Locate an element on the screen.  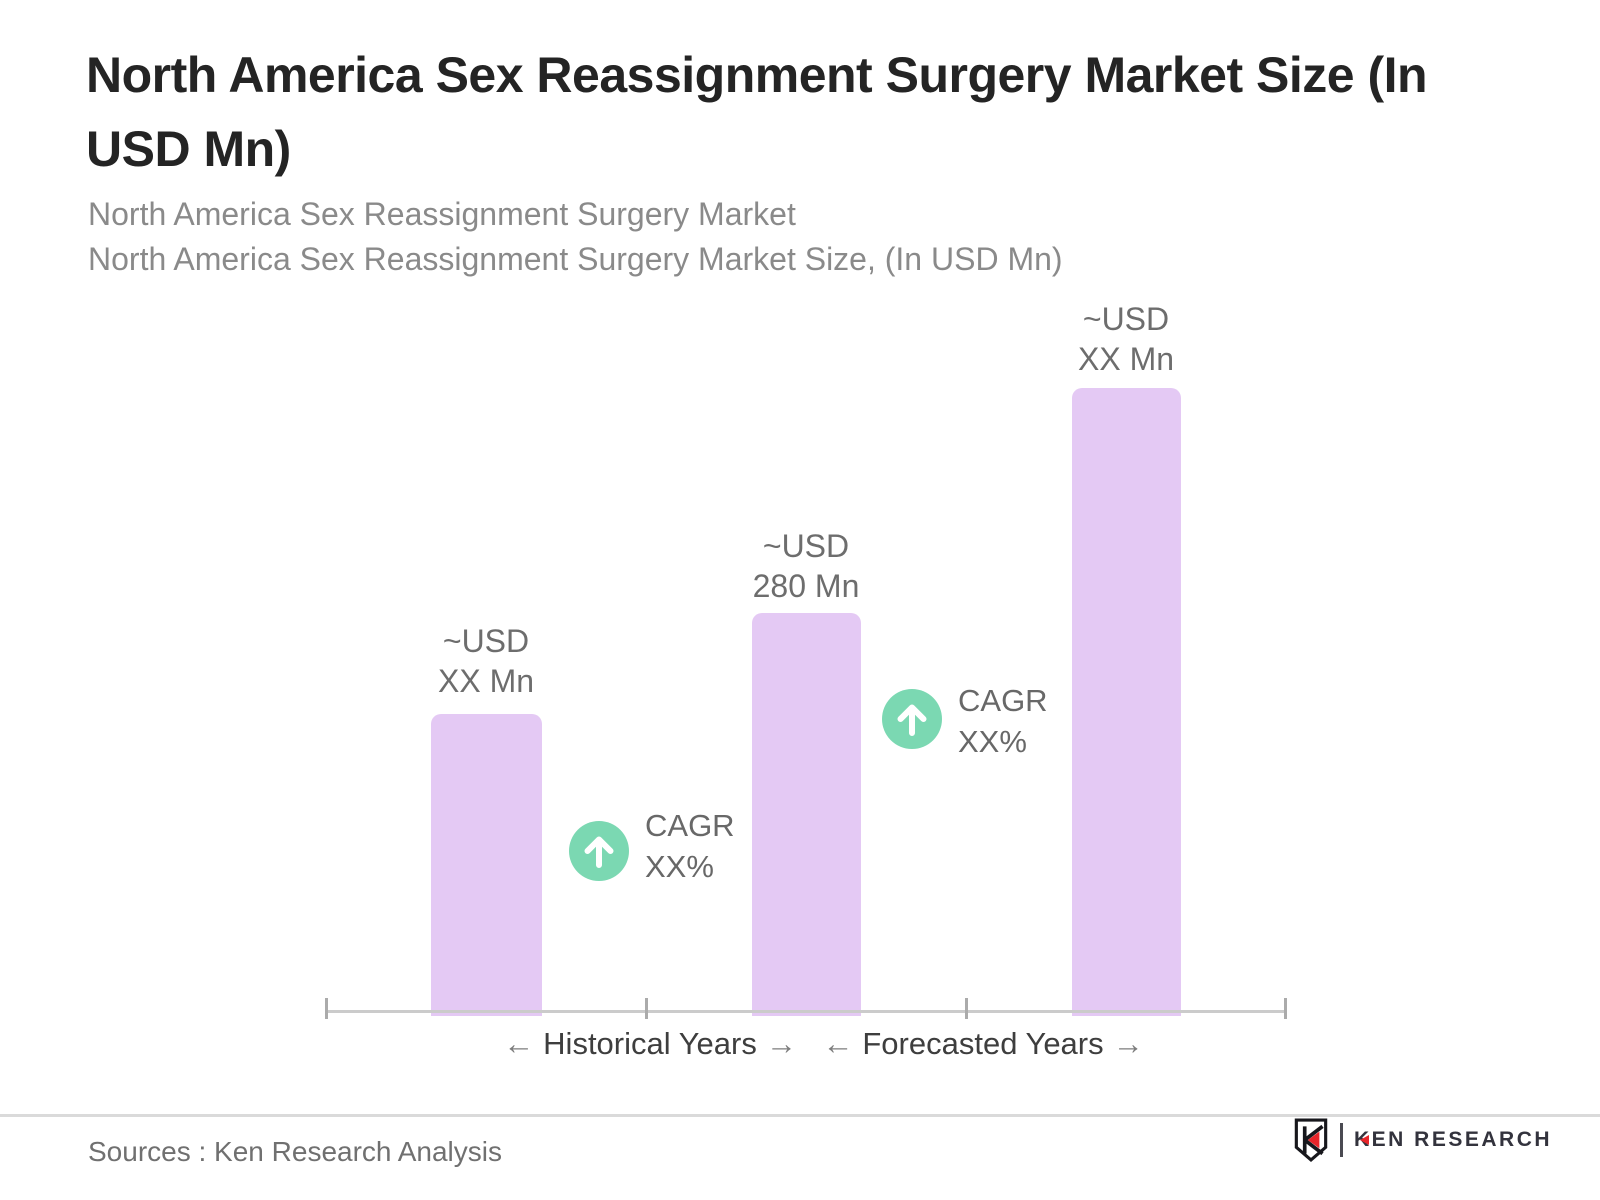
bar-value-label-1: ~USD XX Mn is located at coordinates (486, 661).